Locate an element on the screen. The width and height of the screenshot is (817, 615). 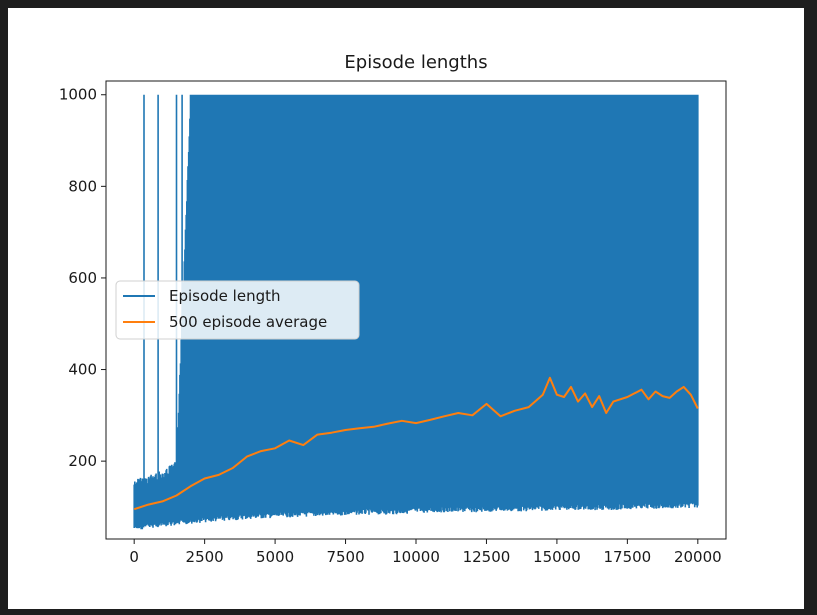
x-tick-label: 12500 is located at coordinates (487, 557).